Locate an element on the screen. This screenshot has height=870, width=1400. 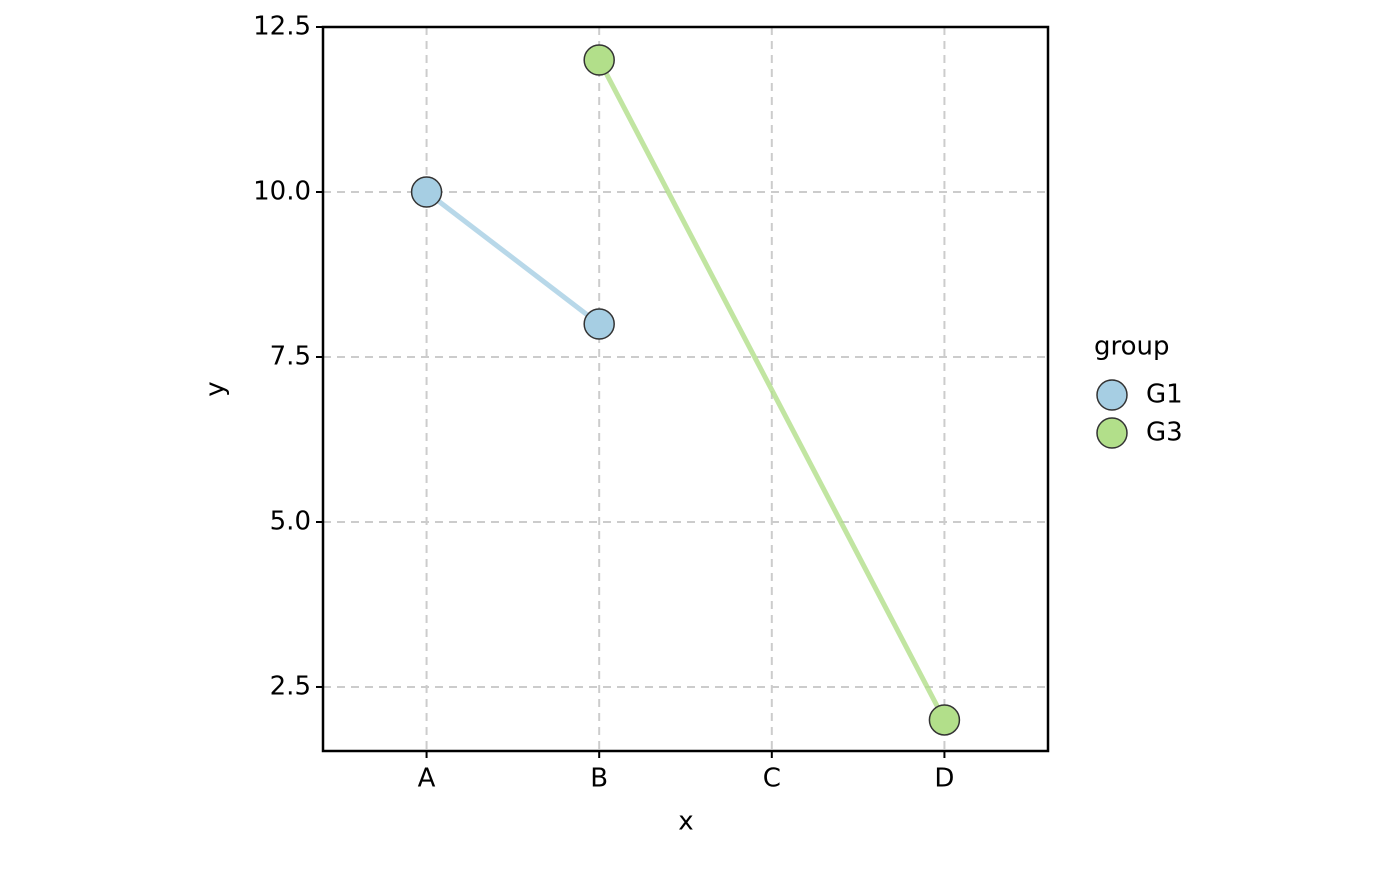
x-tick-label: B is located at coordinates (599, 779).